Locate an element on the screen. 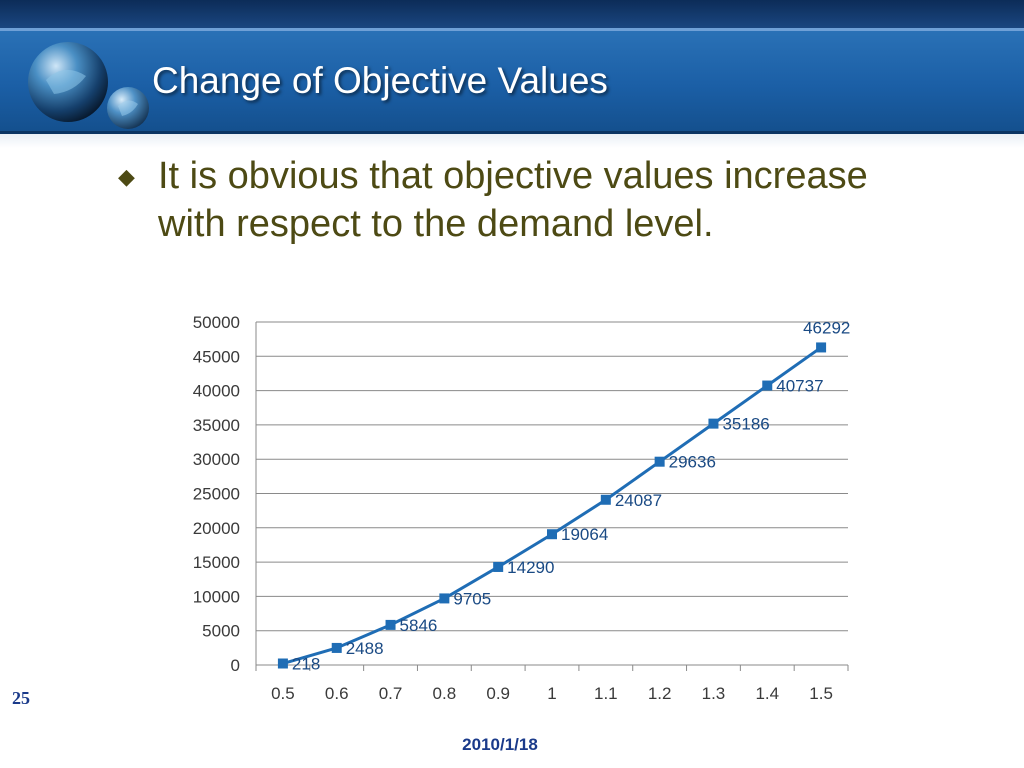 This screenshot has height=768, width=1024. x-tick-label: 0.9 is located at coordinates (498, 693).